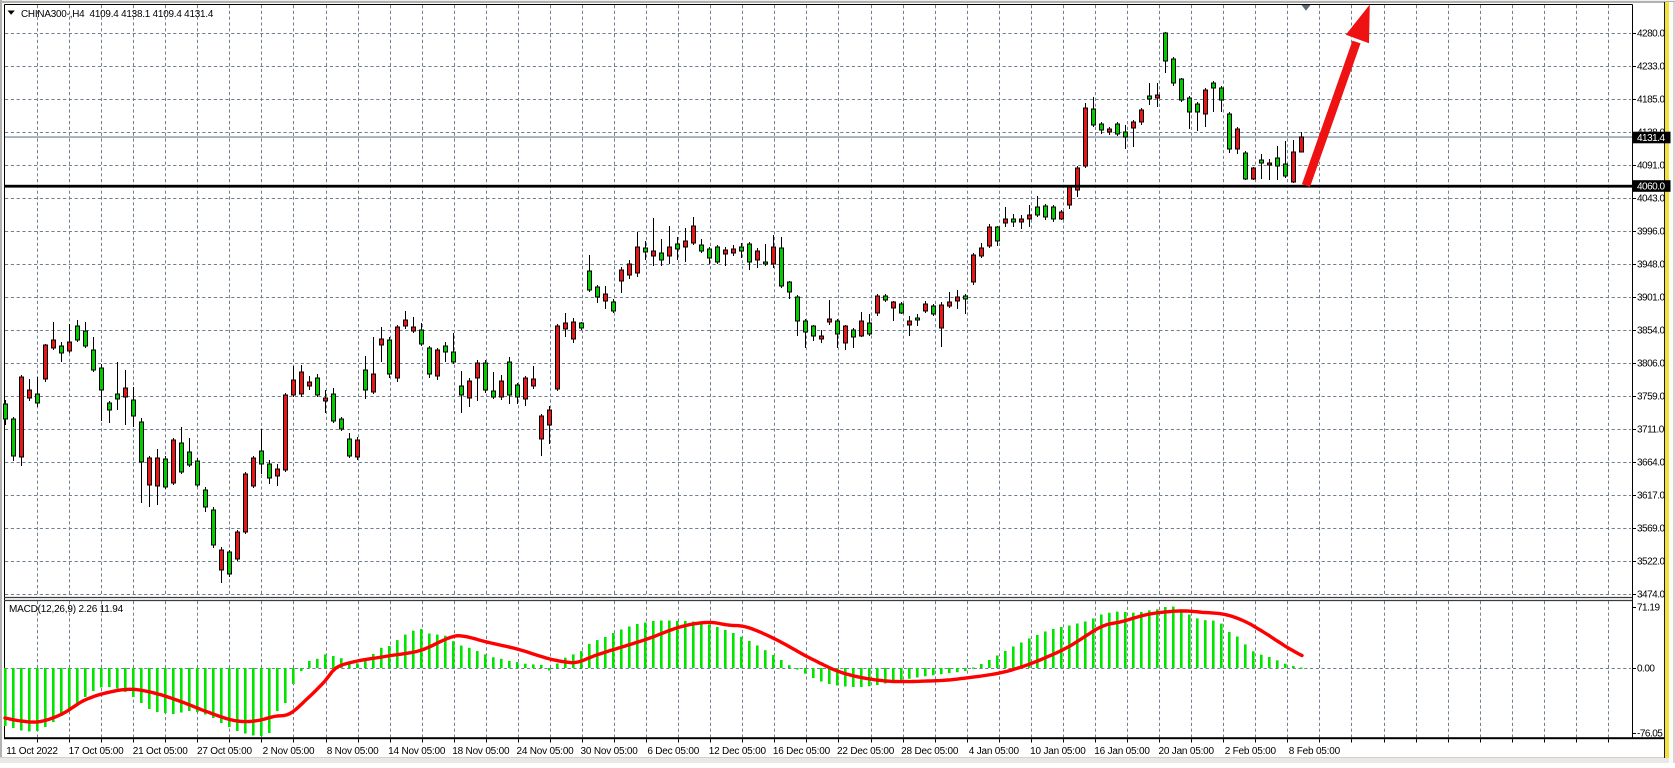 Image resolution: width=1675 pixels, height=768 pixels. I want to click on svg-text: 4185.0, so click(1651, 100).